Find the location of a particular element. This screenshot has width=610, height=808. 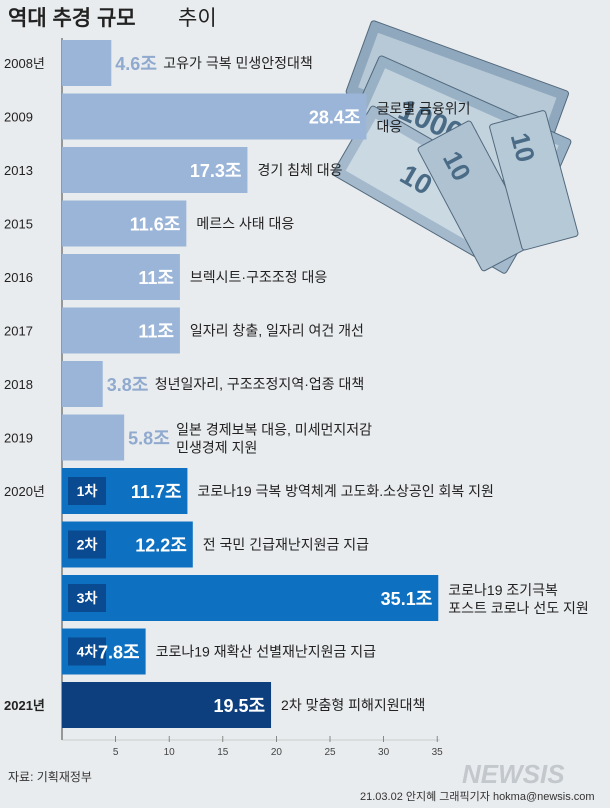

round-badge-label: 3차 is located at coordinates (87, 598).